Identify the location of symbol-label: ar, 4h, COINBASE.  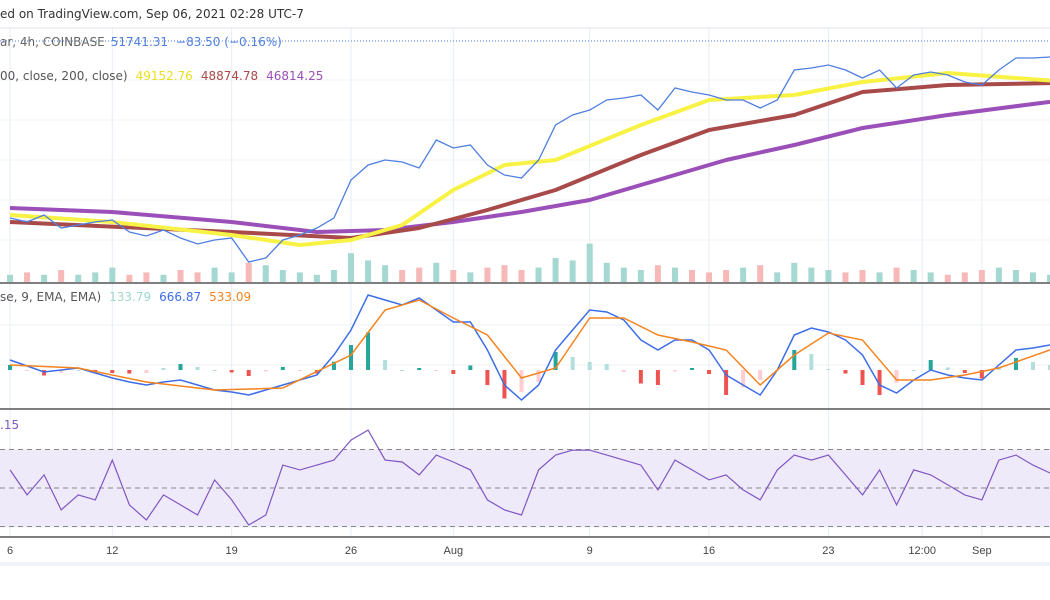
(52, 42).